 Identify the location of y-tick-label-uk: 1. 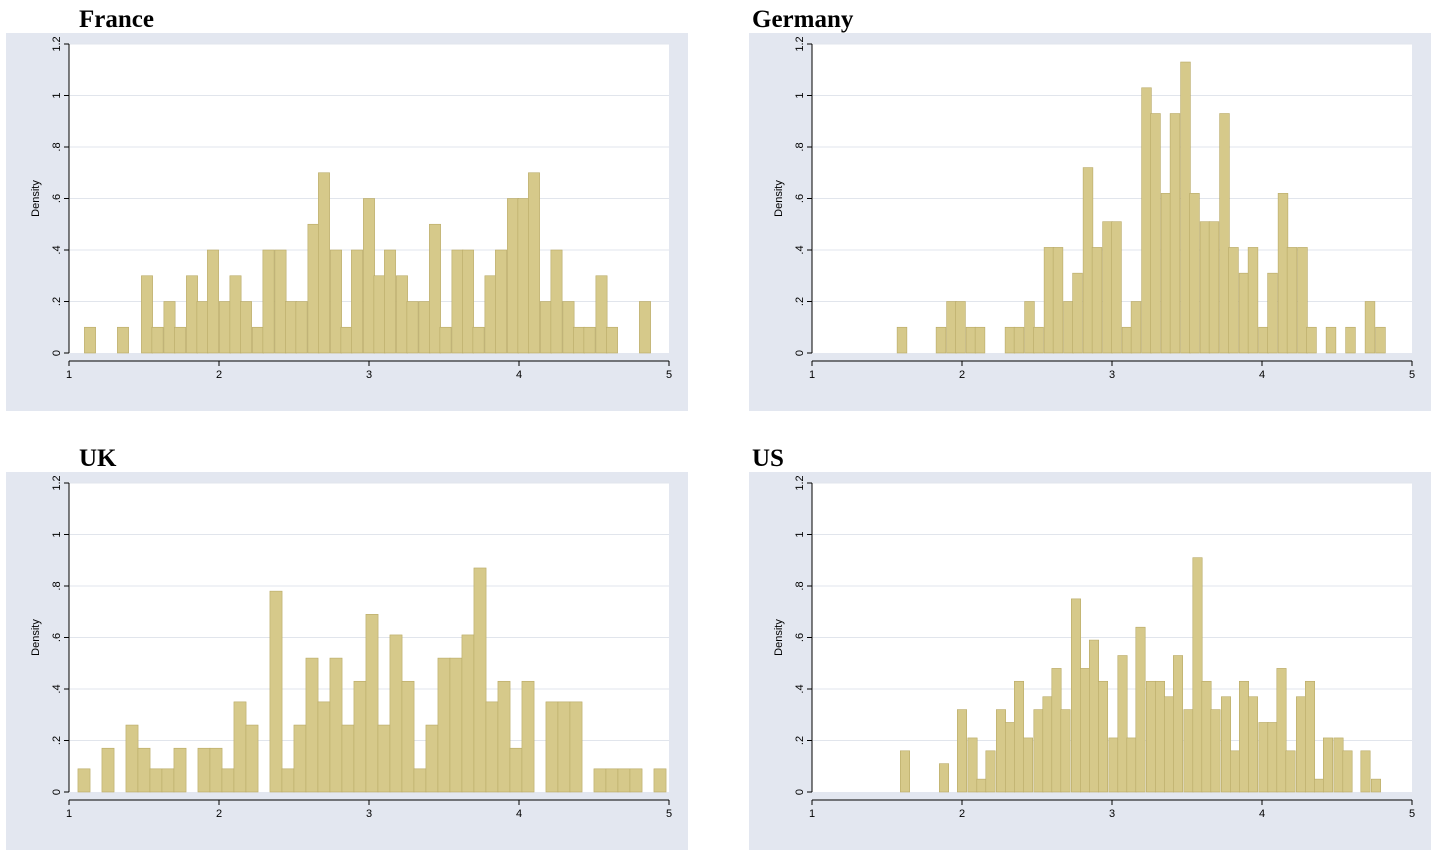
(57, 534).